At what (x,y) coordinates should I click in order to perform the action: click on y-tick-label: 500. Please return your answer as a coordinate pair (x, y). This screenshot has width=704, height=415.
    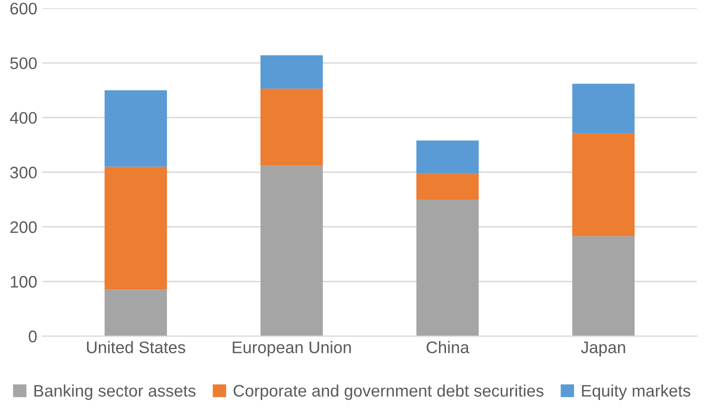
    Looking at the image, I should click on (23, 63).